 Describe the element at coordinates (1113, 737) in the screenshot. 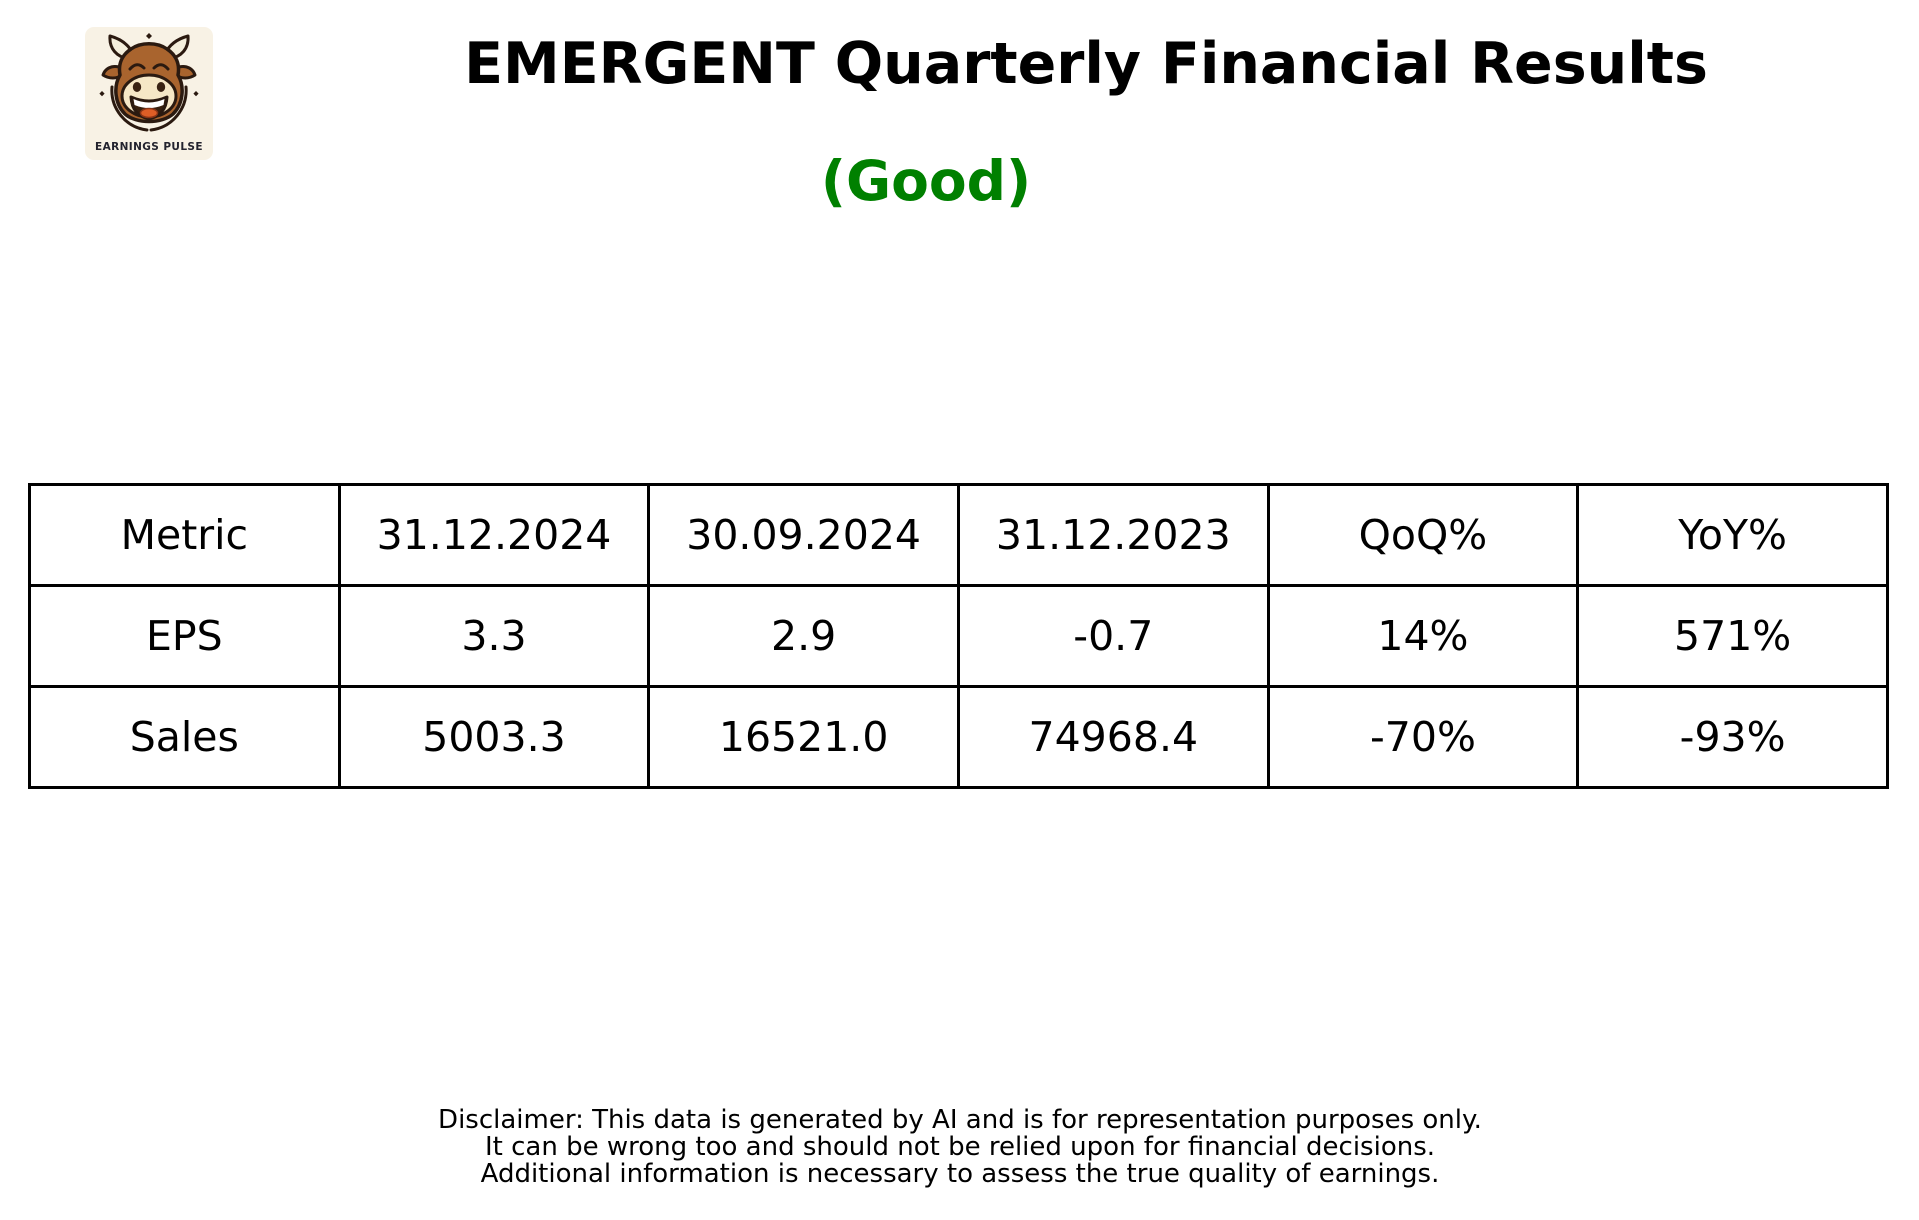

I see `sales-prevyear-cell: 74968.4` at that location.